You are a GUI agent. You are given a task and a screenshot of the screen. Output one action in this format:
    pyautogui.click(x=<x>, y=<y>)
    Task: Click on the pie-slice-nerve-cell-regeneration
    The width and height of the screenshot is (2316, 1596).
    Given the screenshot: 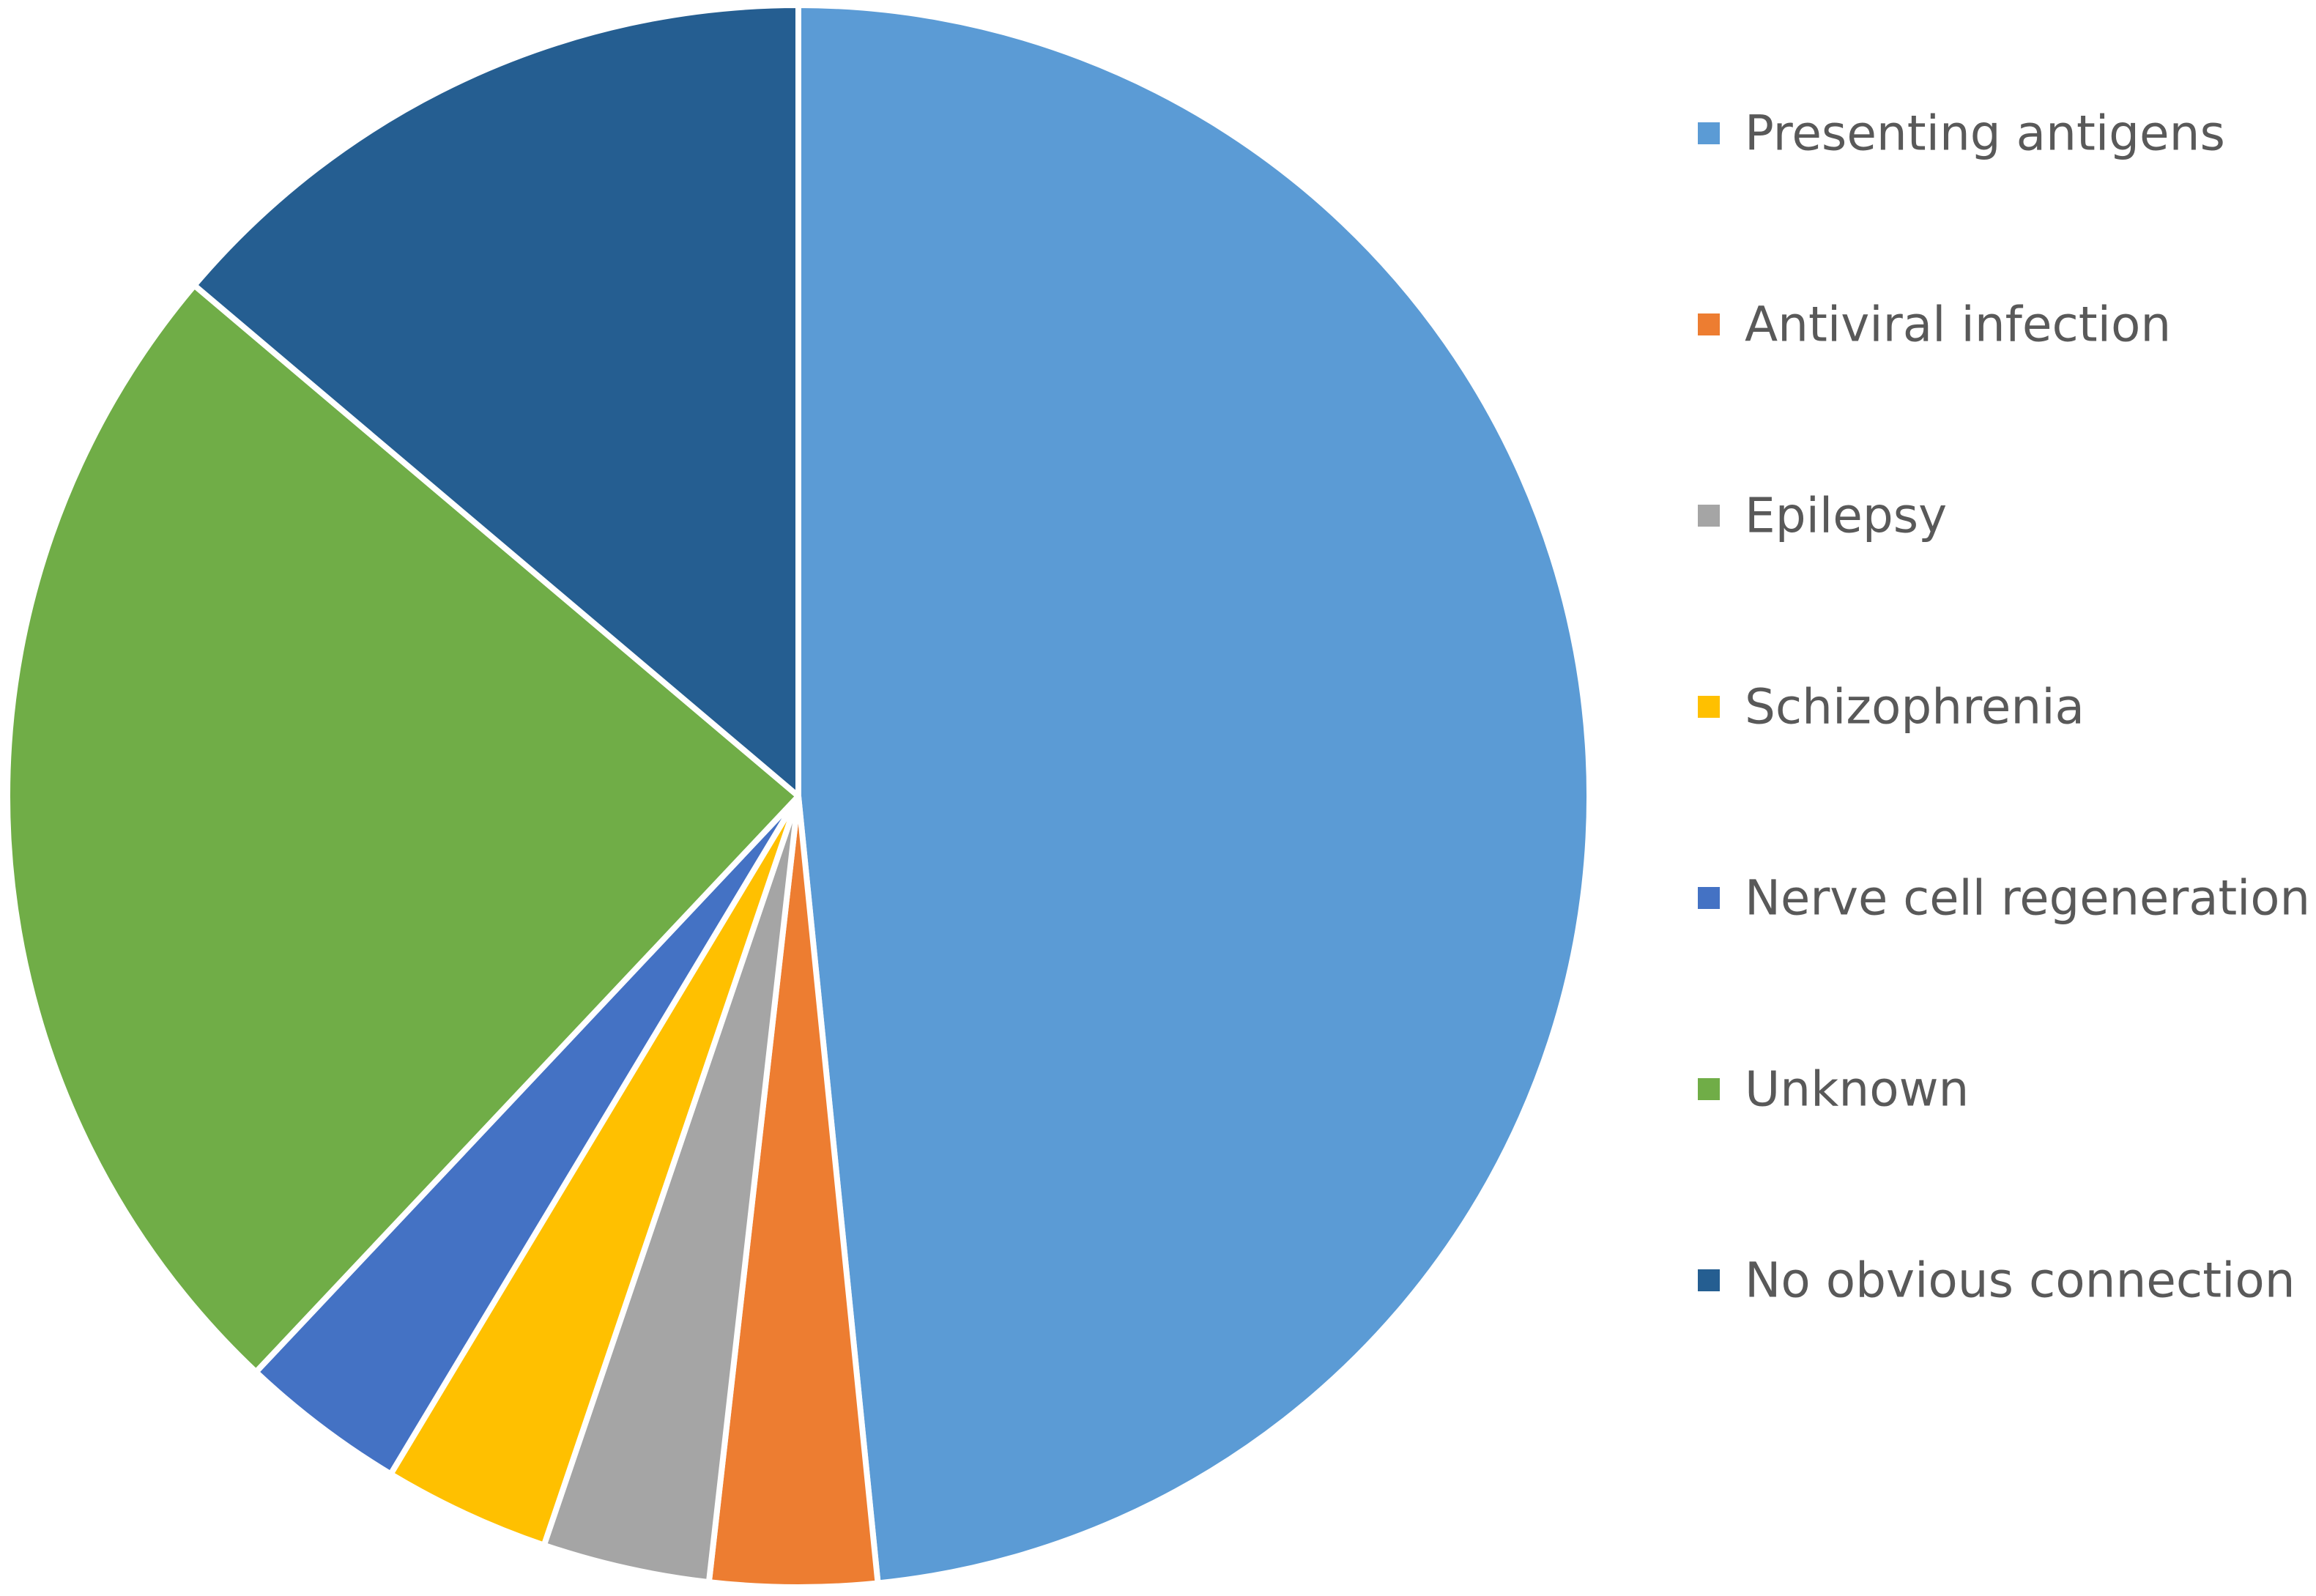 What is the action you would take?
    pyautogui.click(x=527, y=1135)
    